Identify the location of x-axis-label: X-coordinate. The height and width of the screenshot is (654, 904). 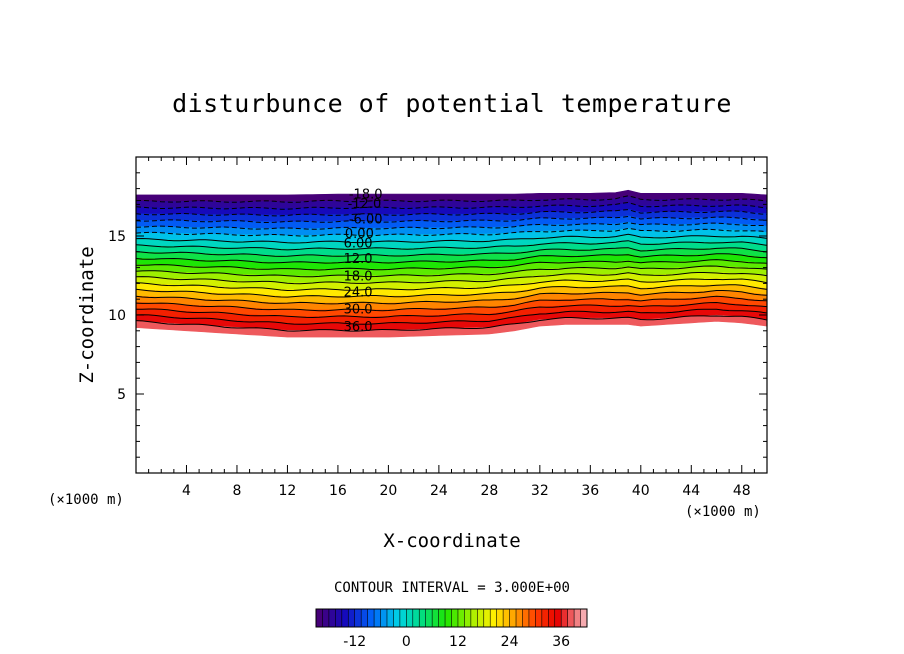
(451, 541).